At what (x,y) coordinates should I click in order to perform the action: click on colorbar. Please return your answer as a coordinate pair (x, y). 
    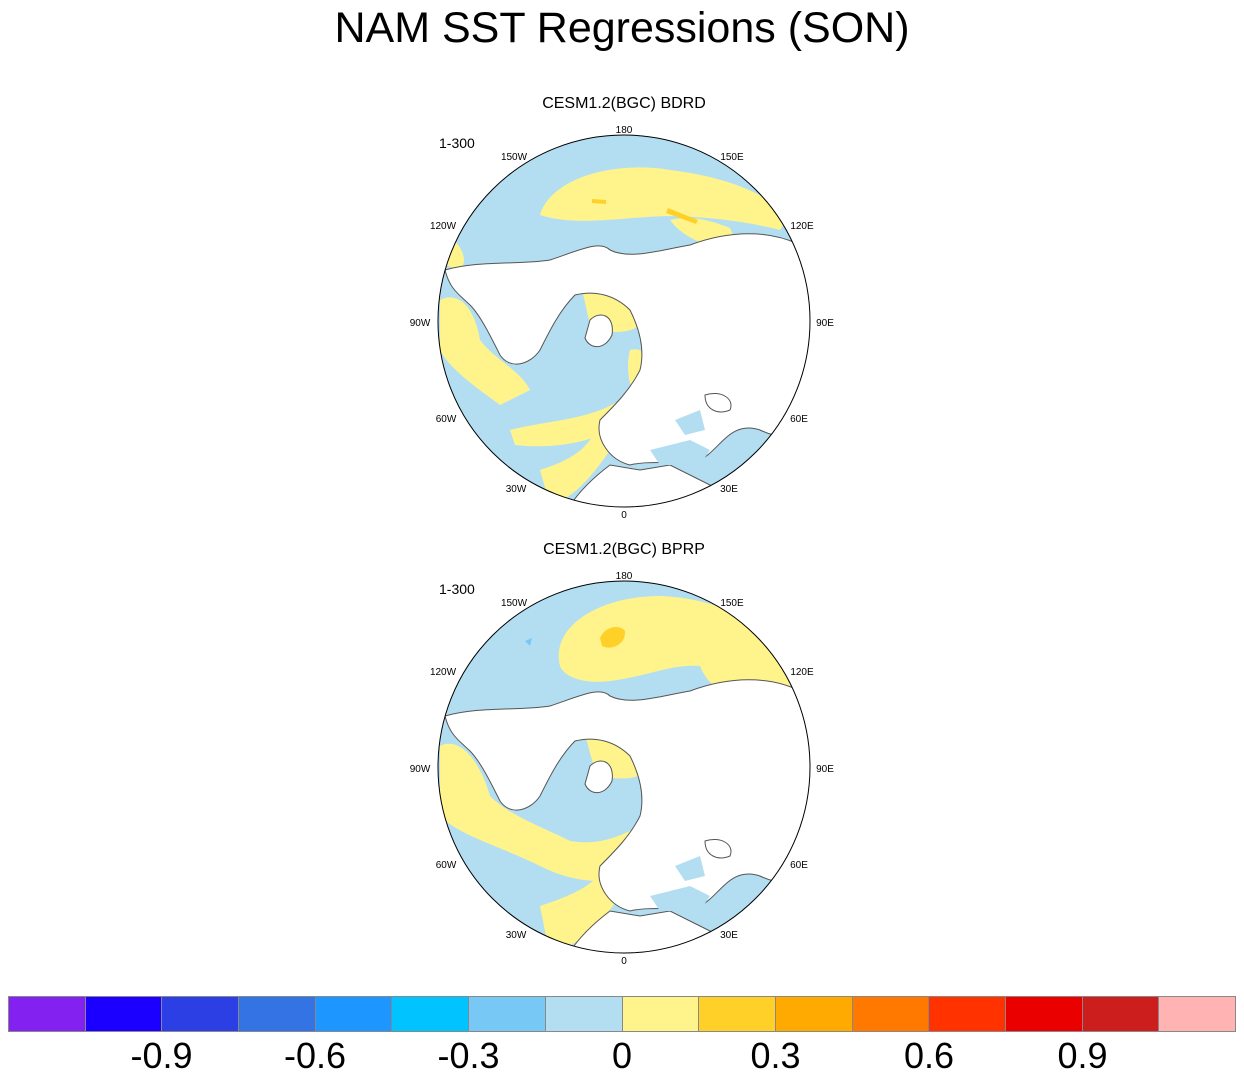
    Looking at the image, I should click on (622, 1014).